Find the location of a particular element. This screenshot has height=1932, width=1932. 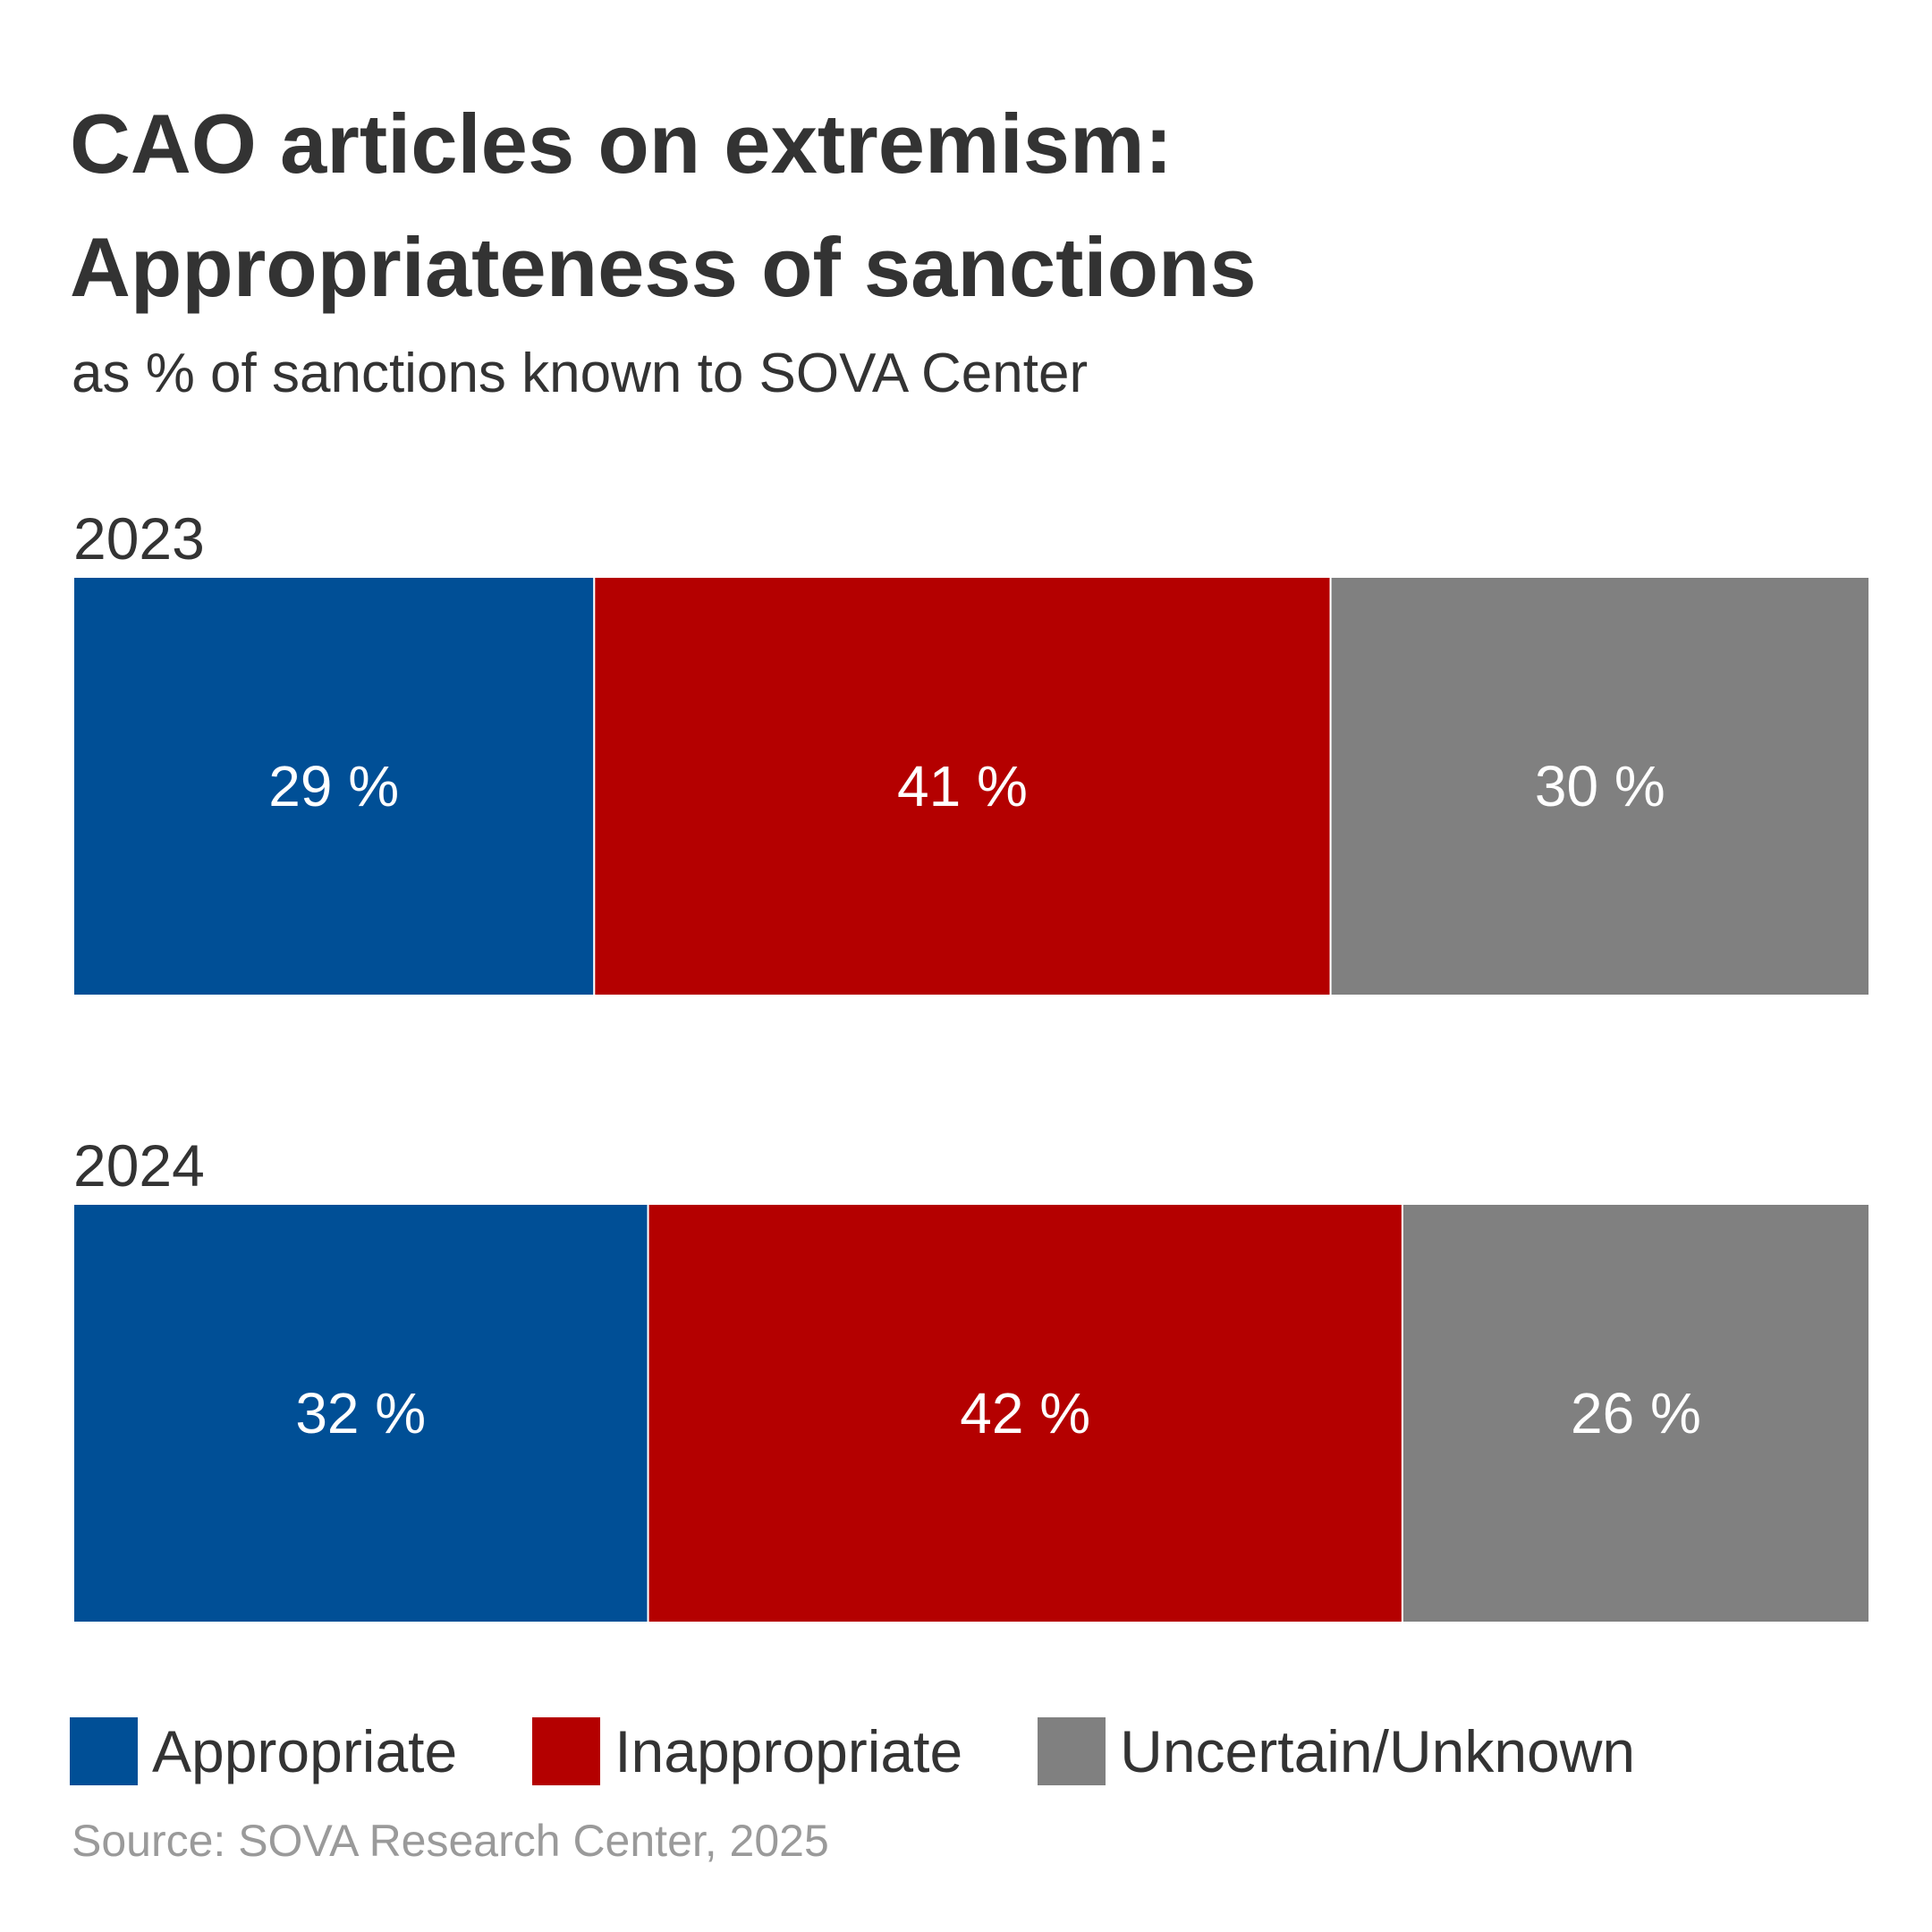

legend-item-inappropriate: Inappropriate is located at coordinates (747, 1751).